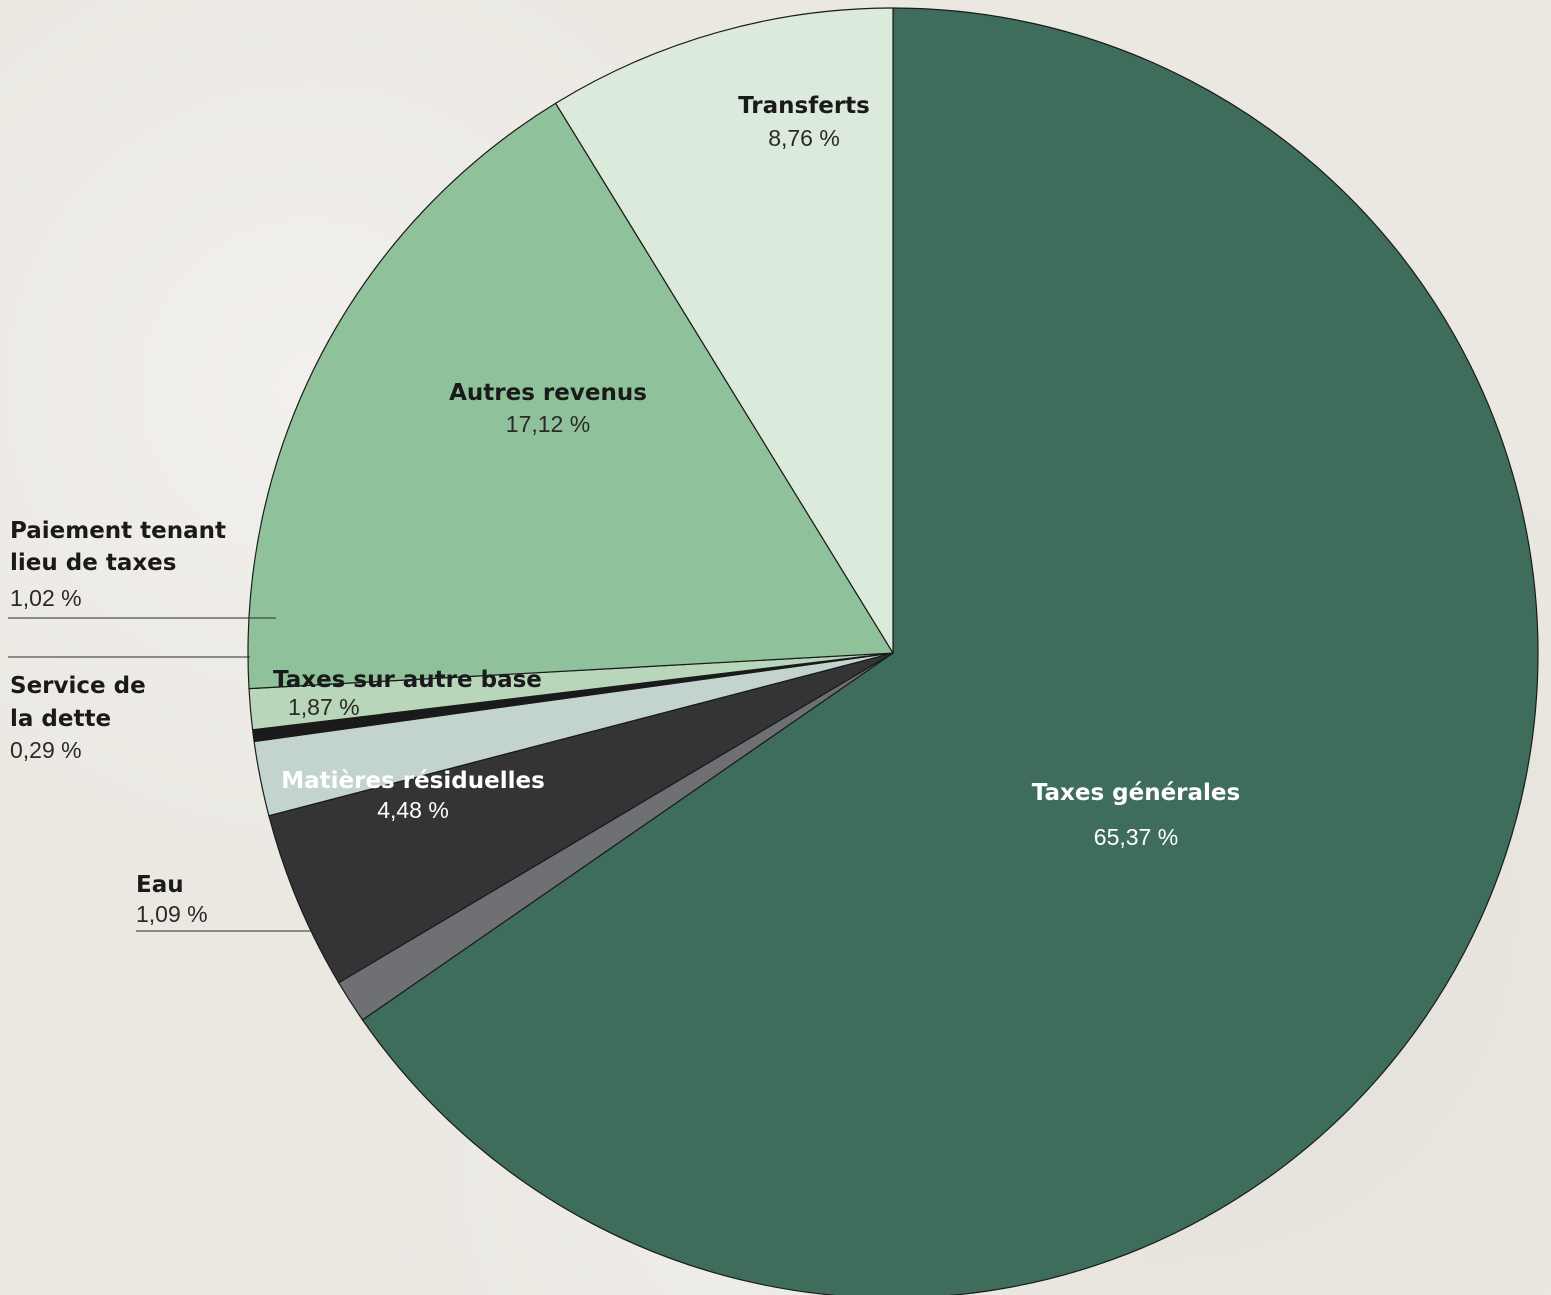 The width and height of the screenshot is (1551, 1295). What do you see at coordinates (413, 810) in the screenshot?
I see `slice-value: 4,48 %` at bounding box center [413, 810].